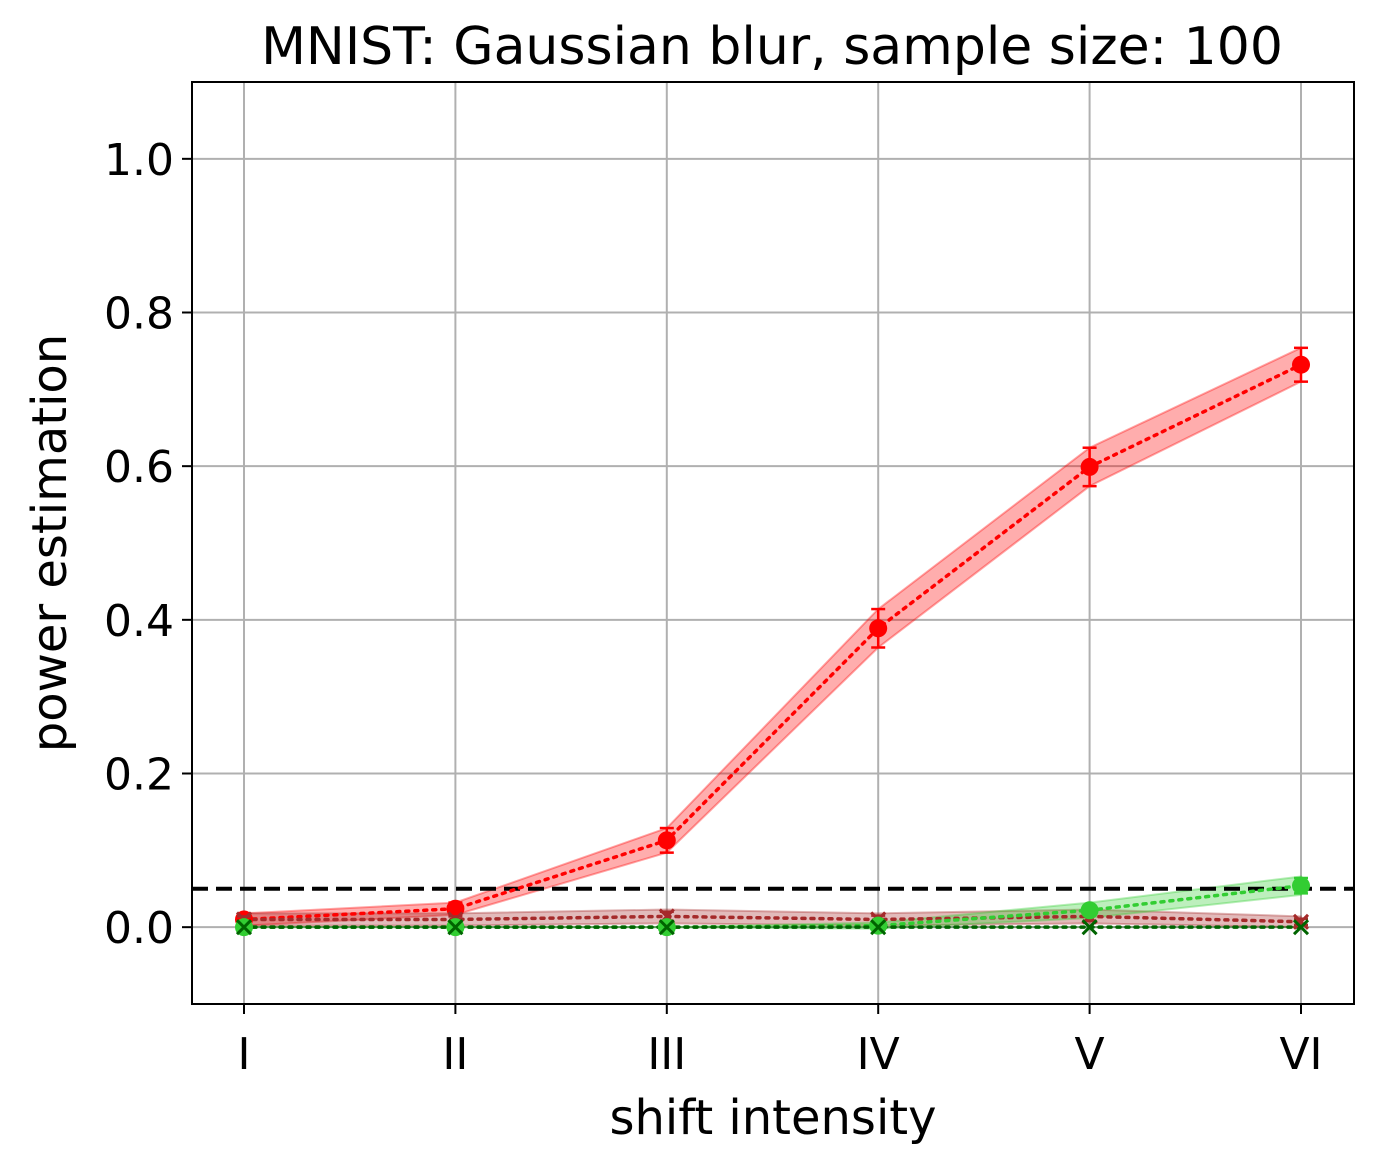  Describe the element at coordinates (1090, 1054) in the screenshot. I see `x-tick-label: V` at that location.